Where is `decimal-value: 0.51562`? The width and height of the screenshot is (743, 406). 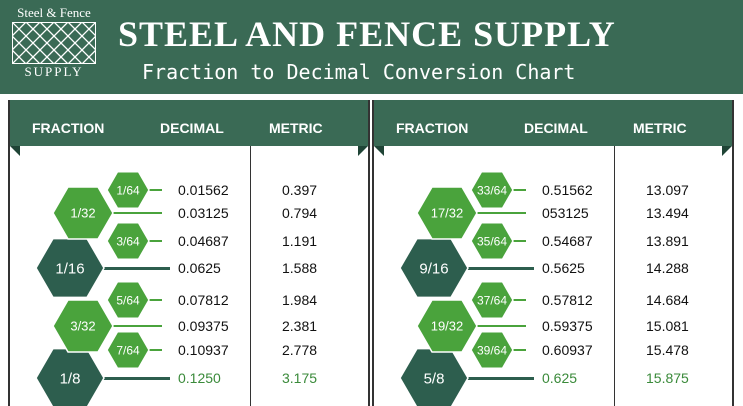 decimal-value: 0.51562 is located at coordinates (567, 190).